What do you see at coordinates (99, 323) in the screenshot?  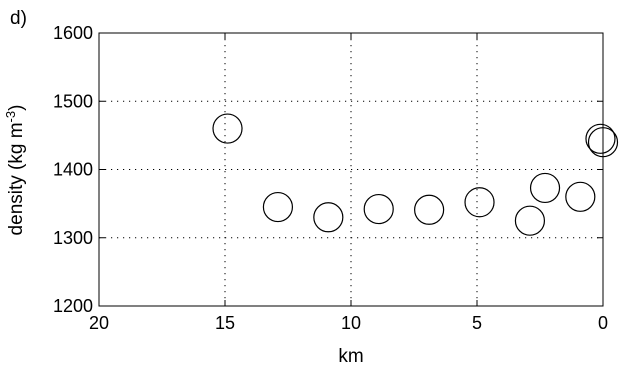 I see `x-tick-label: 20` at bounding box center [99, 323].